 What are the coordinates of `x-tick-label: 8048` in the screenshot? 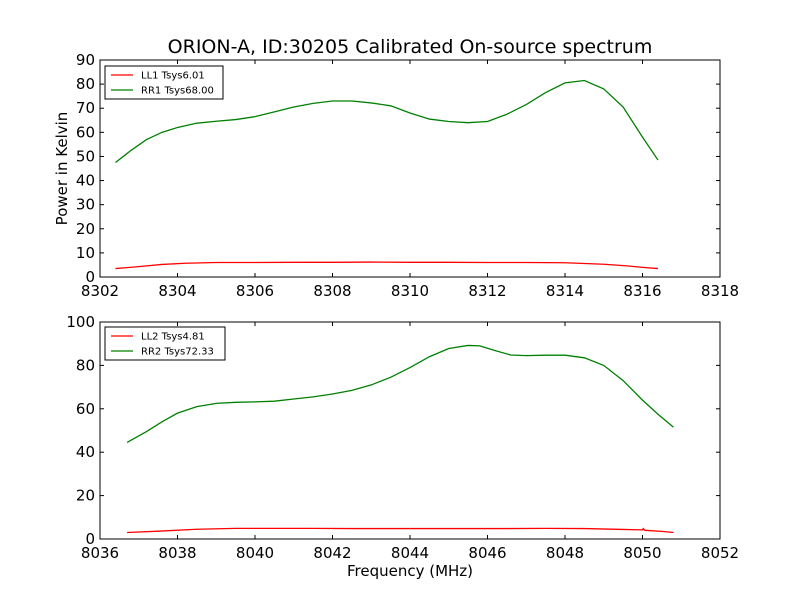 It's located at (565, 553).